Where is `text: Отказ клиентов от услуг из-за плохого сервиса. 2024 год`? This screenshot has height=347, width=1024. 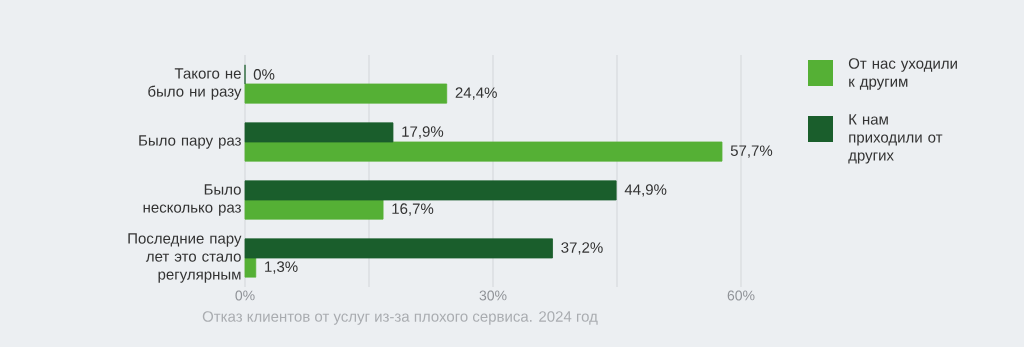 text: Отказ клиентов от услуг из-за плохого сервиса. 2024 год is located at coordinates (400, 318).